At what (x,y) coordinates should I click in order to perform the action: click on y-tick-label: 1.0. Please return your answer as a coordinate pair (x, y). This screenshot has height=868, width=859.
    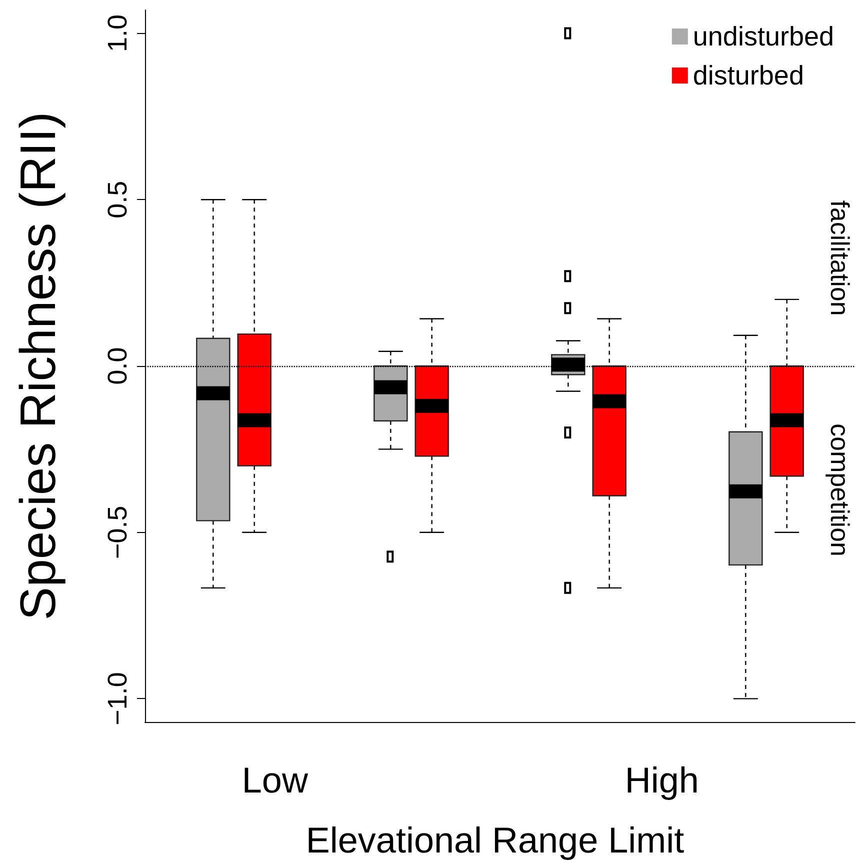
    Looking at the image, I should click on (117, 33).